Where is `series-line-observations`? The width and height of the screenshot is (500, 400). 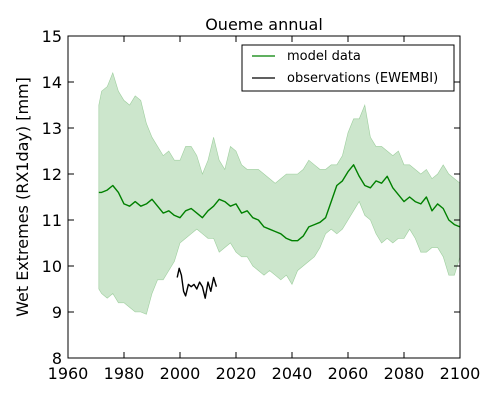 series-line-observations is located at coordinates (197, 283).